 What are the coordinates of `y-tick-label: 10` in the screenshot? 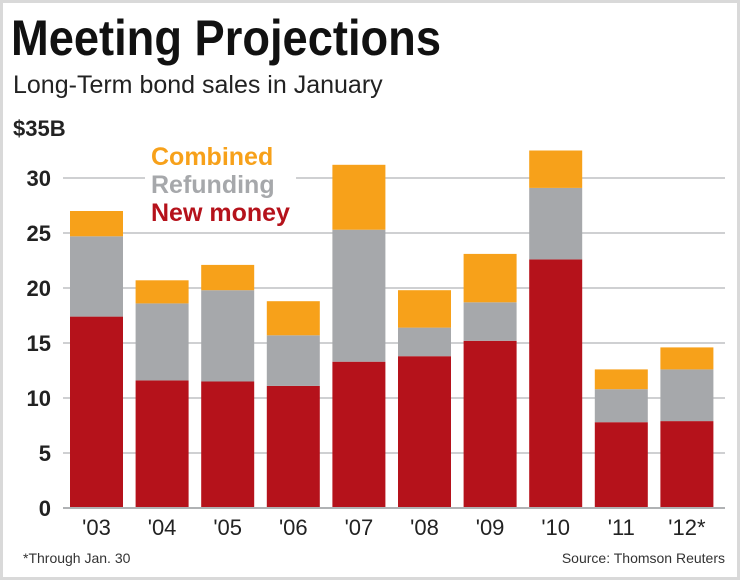 It's located at (39, 398).